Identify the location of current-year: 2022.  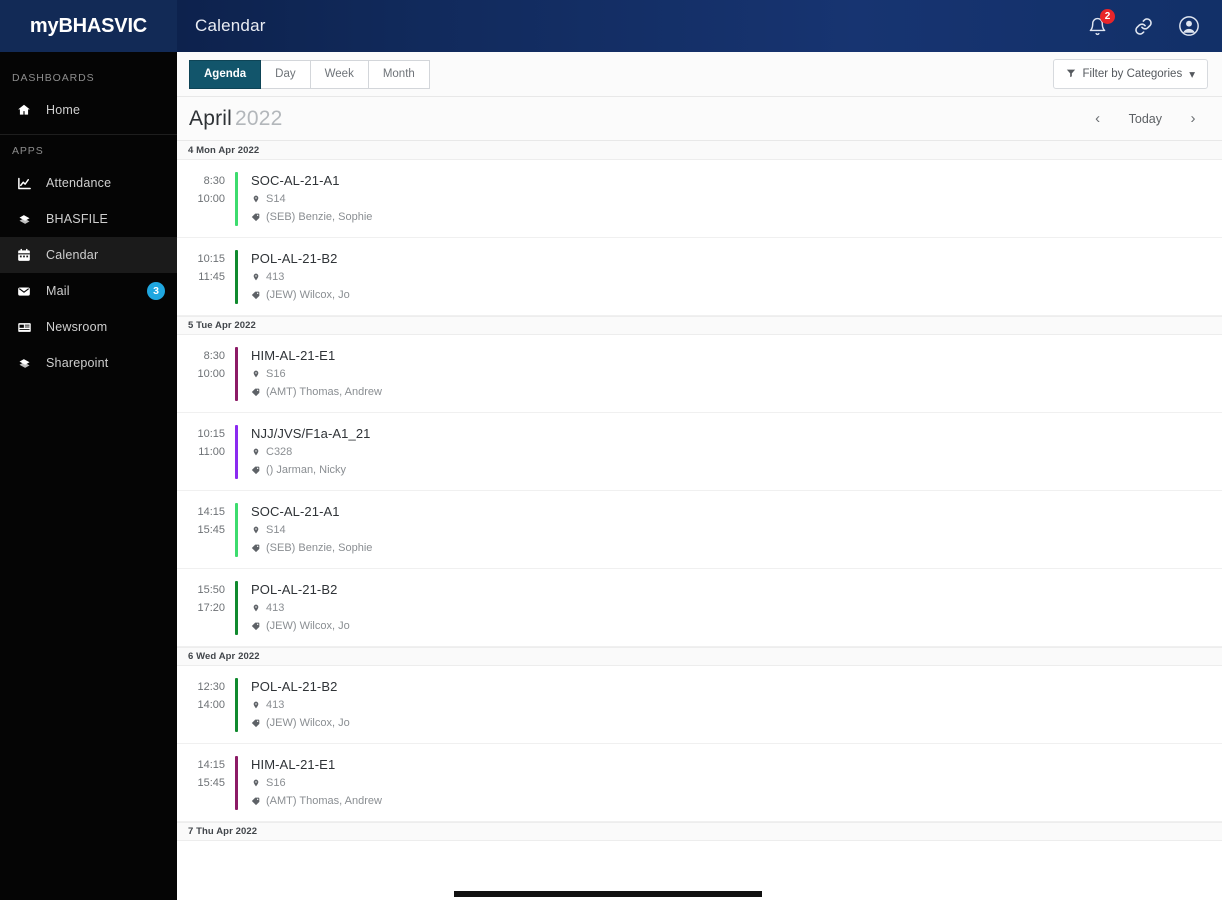
(259, 118).